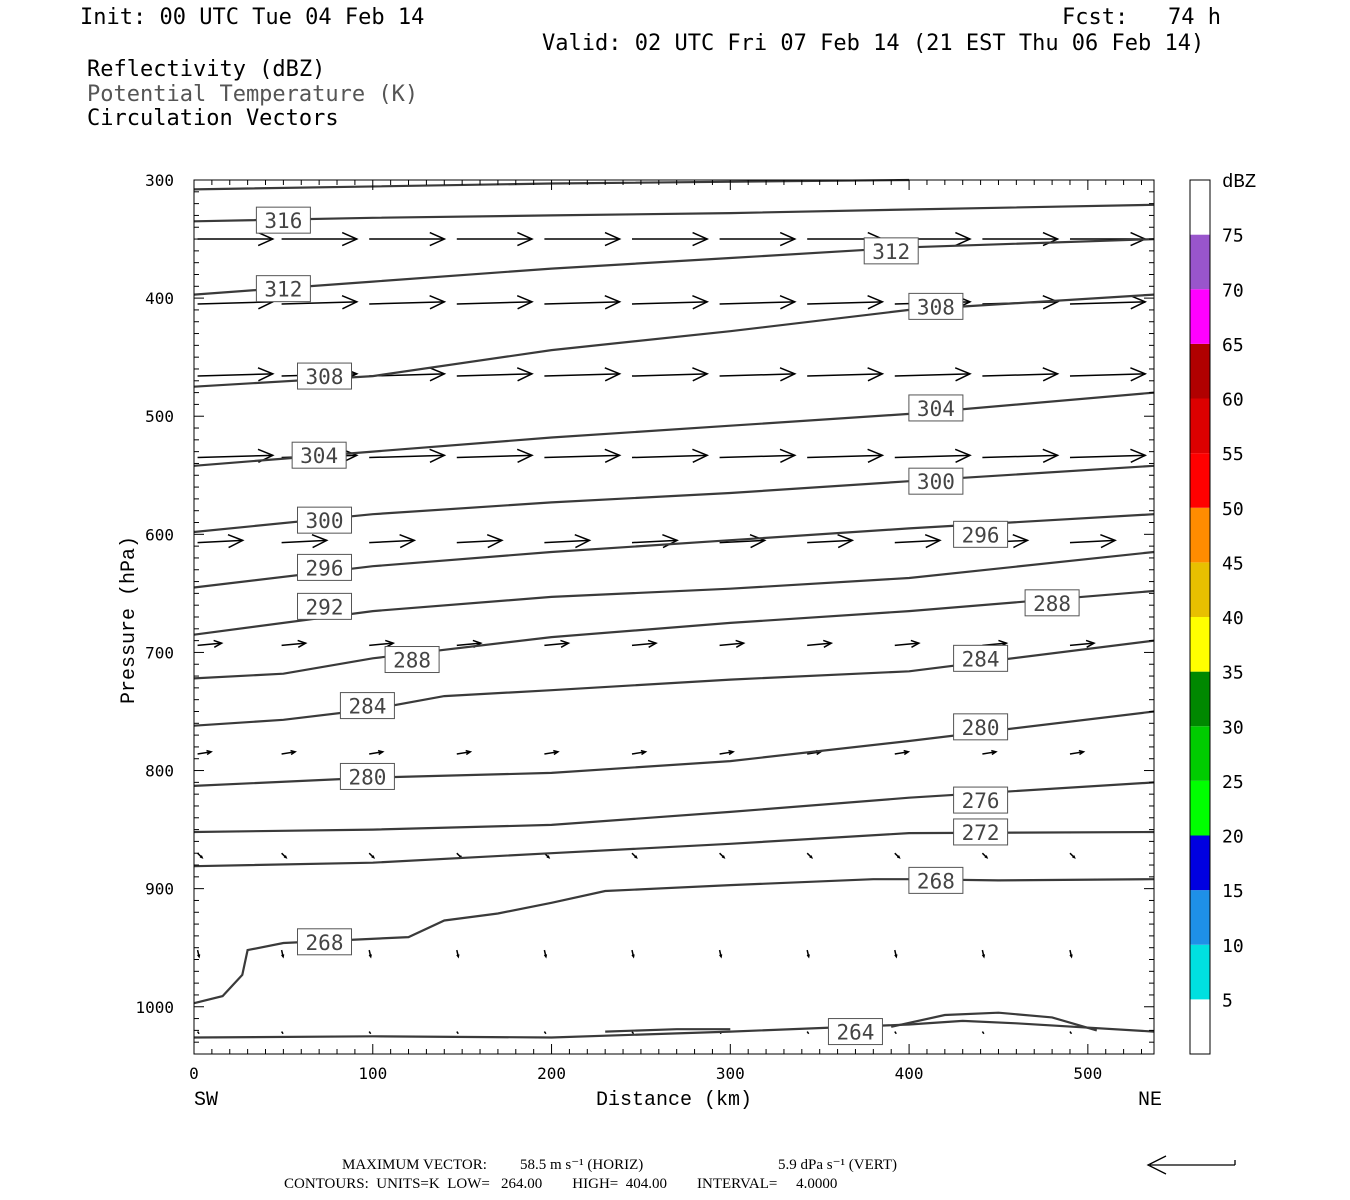 The height and width of the screenshot is (1200, 1350). What do you see at coordinates (1141, 17) in the screenshot?
I see `forecast-hour: Fcst: 74 h` at bounding box center [1141, 17].